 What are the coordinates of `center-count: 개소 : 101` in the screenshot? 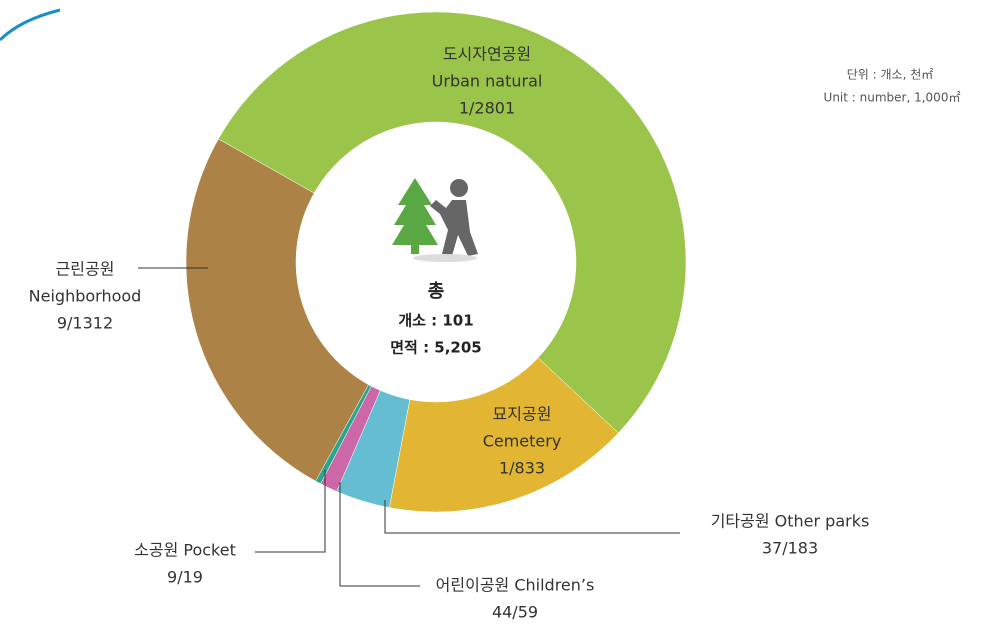 It's located at (435, 321).